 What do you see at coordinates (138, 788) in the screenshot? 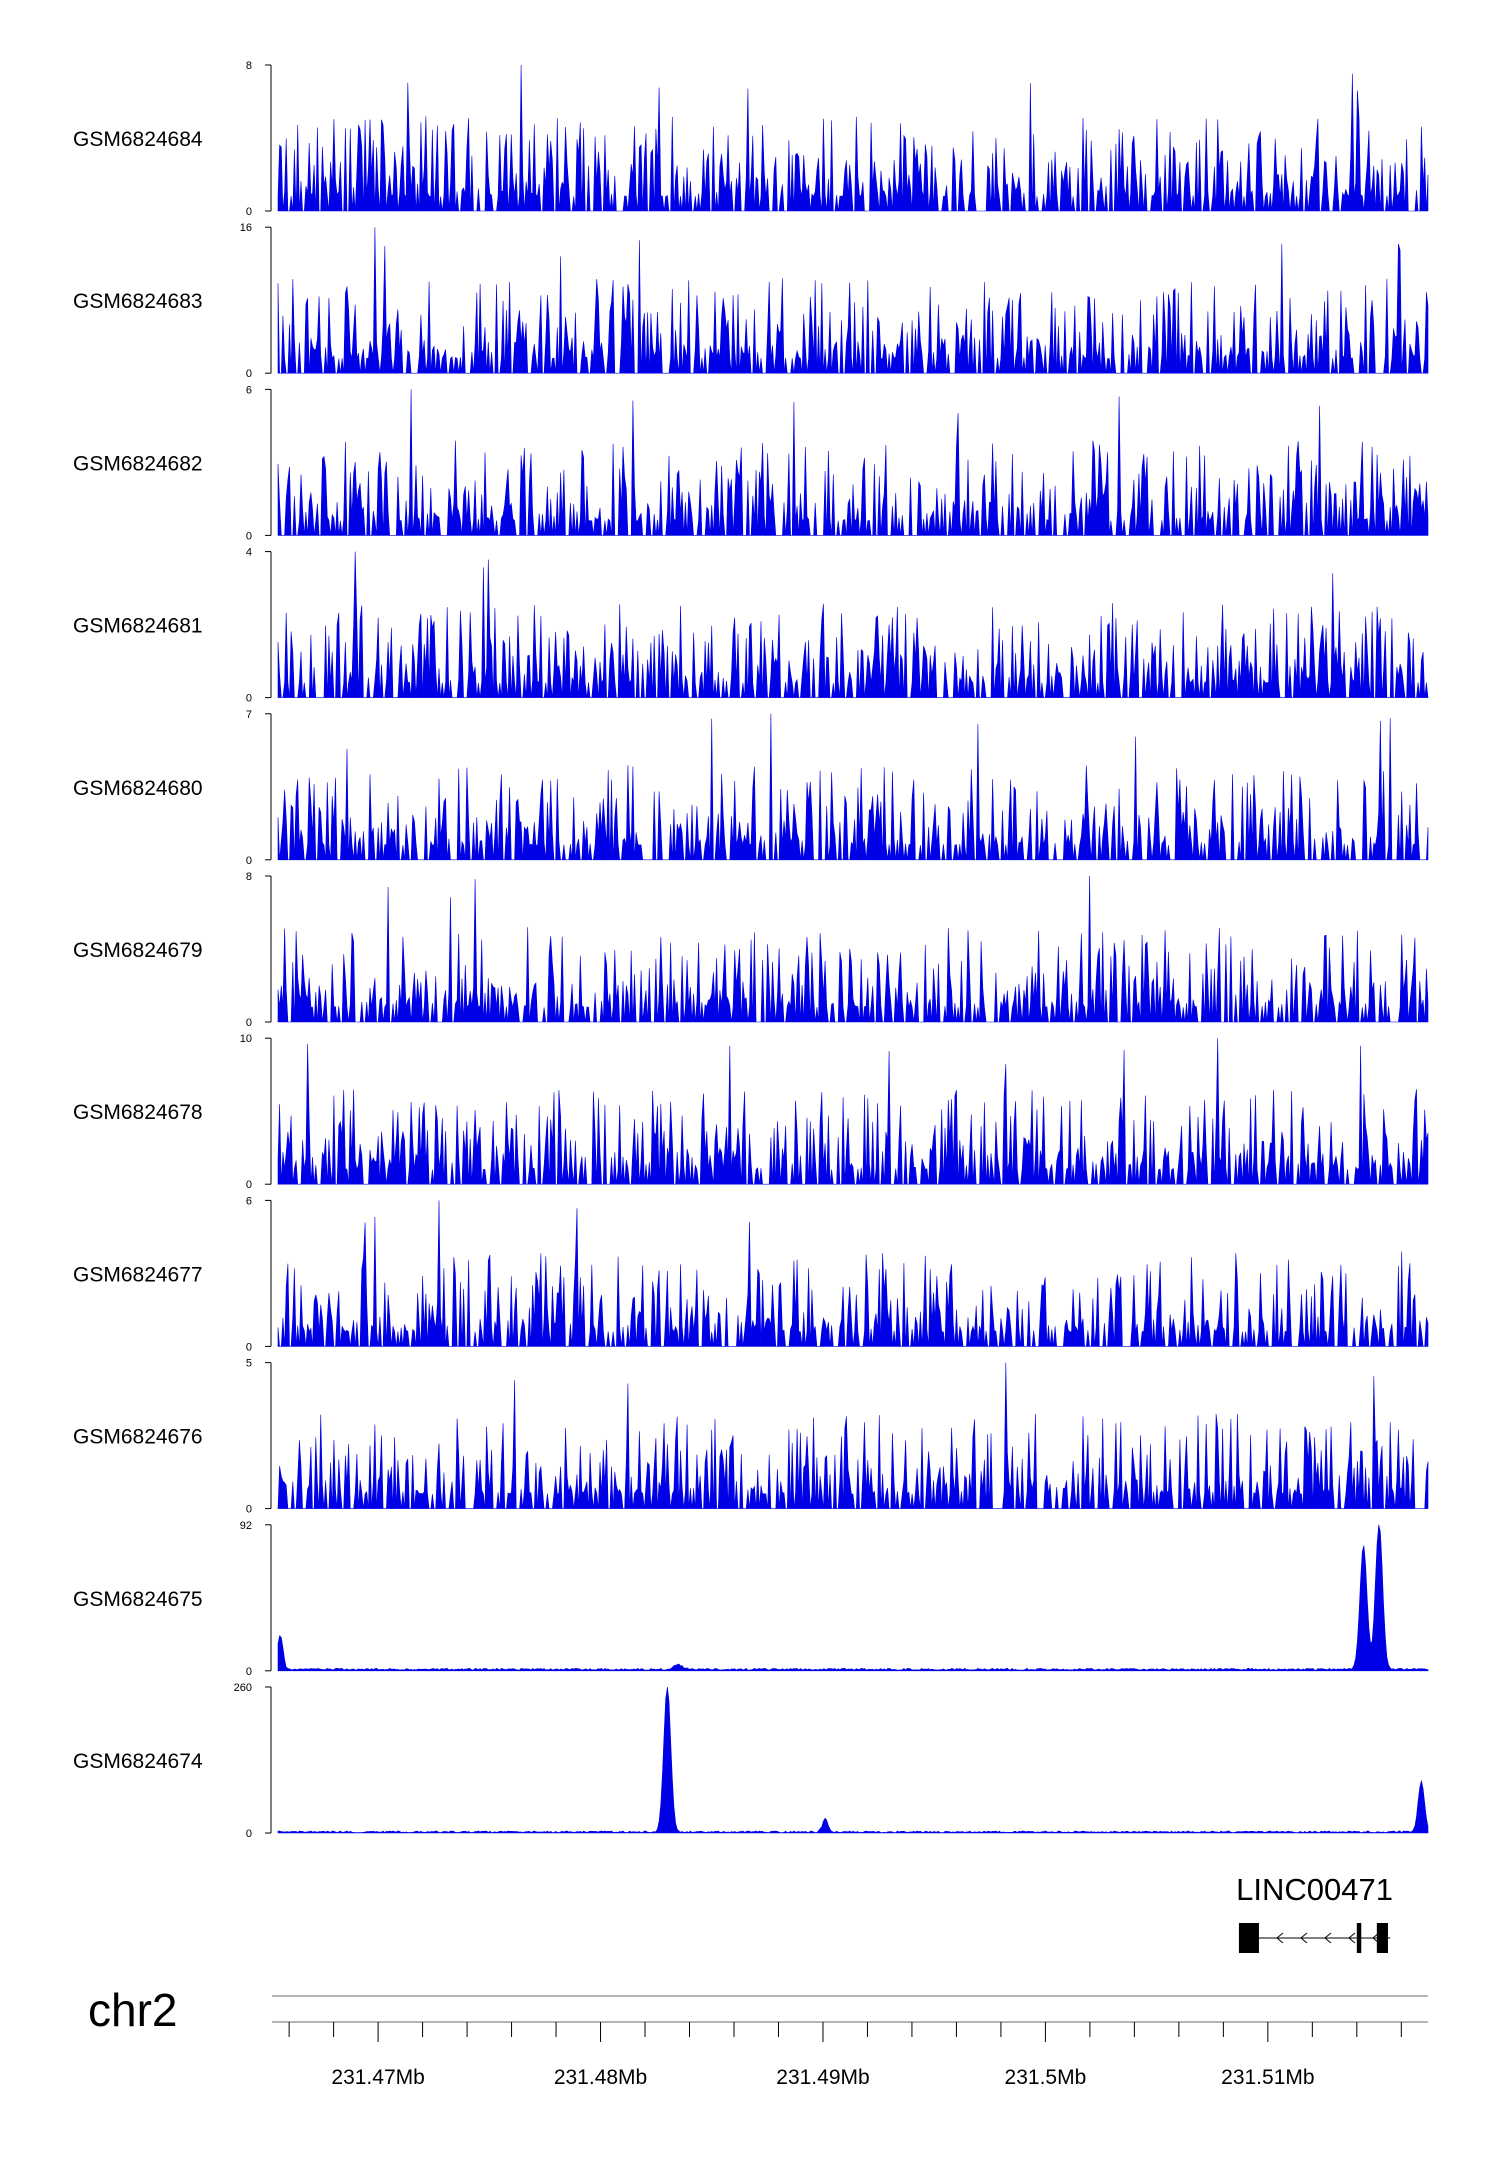
I see `track-label: GSM6824680` at bounding box center [138, 788].